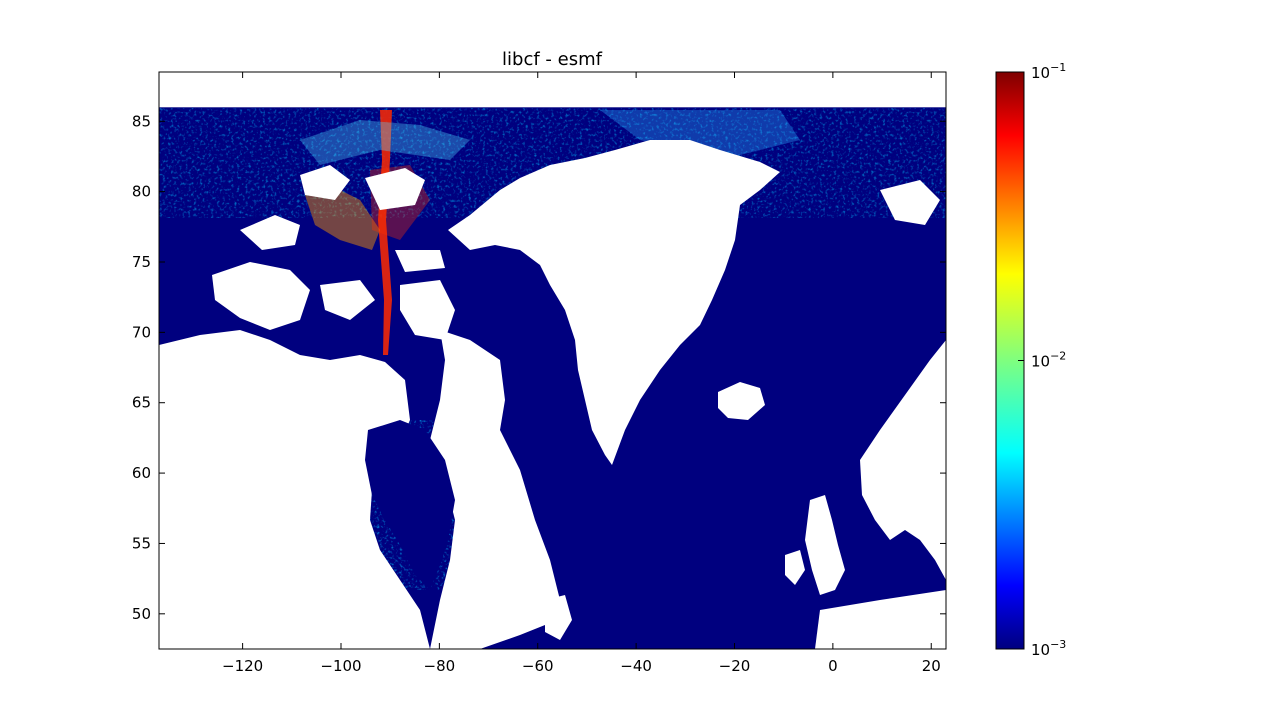 The width and height of the screenshot is (1270, 721). I want to click on x-tick-label: 0, so click(833, 666).